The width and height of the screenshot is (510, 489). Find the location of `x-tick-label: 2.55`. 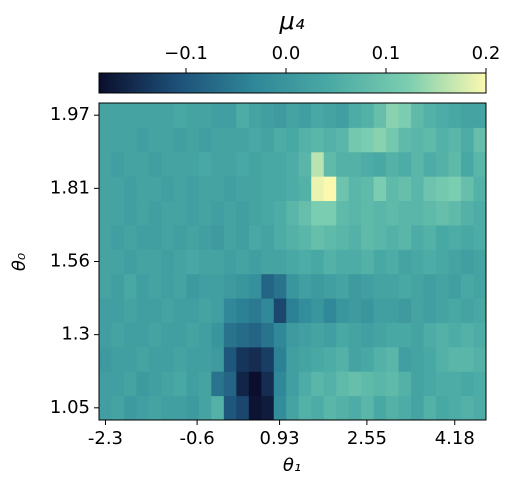

x-tick-label: 2.55 is located at coordinates (367, 438).